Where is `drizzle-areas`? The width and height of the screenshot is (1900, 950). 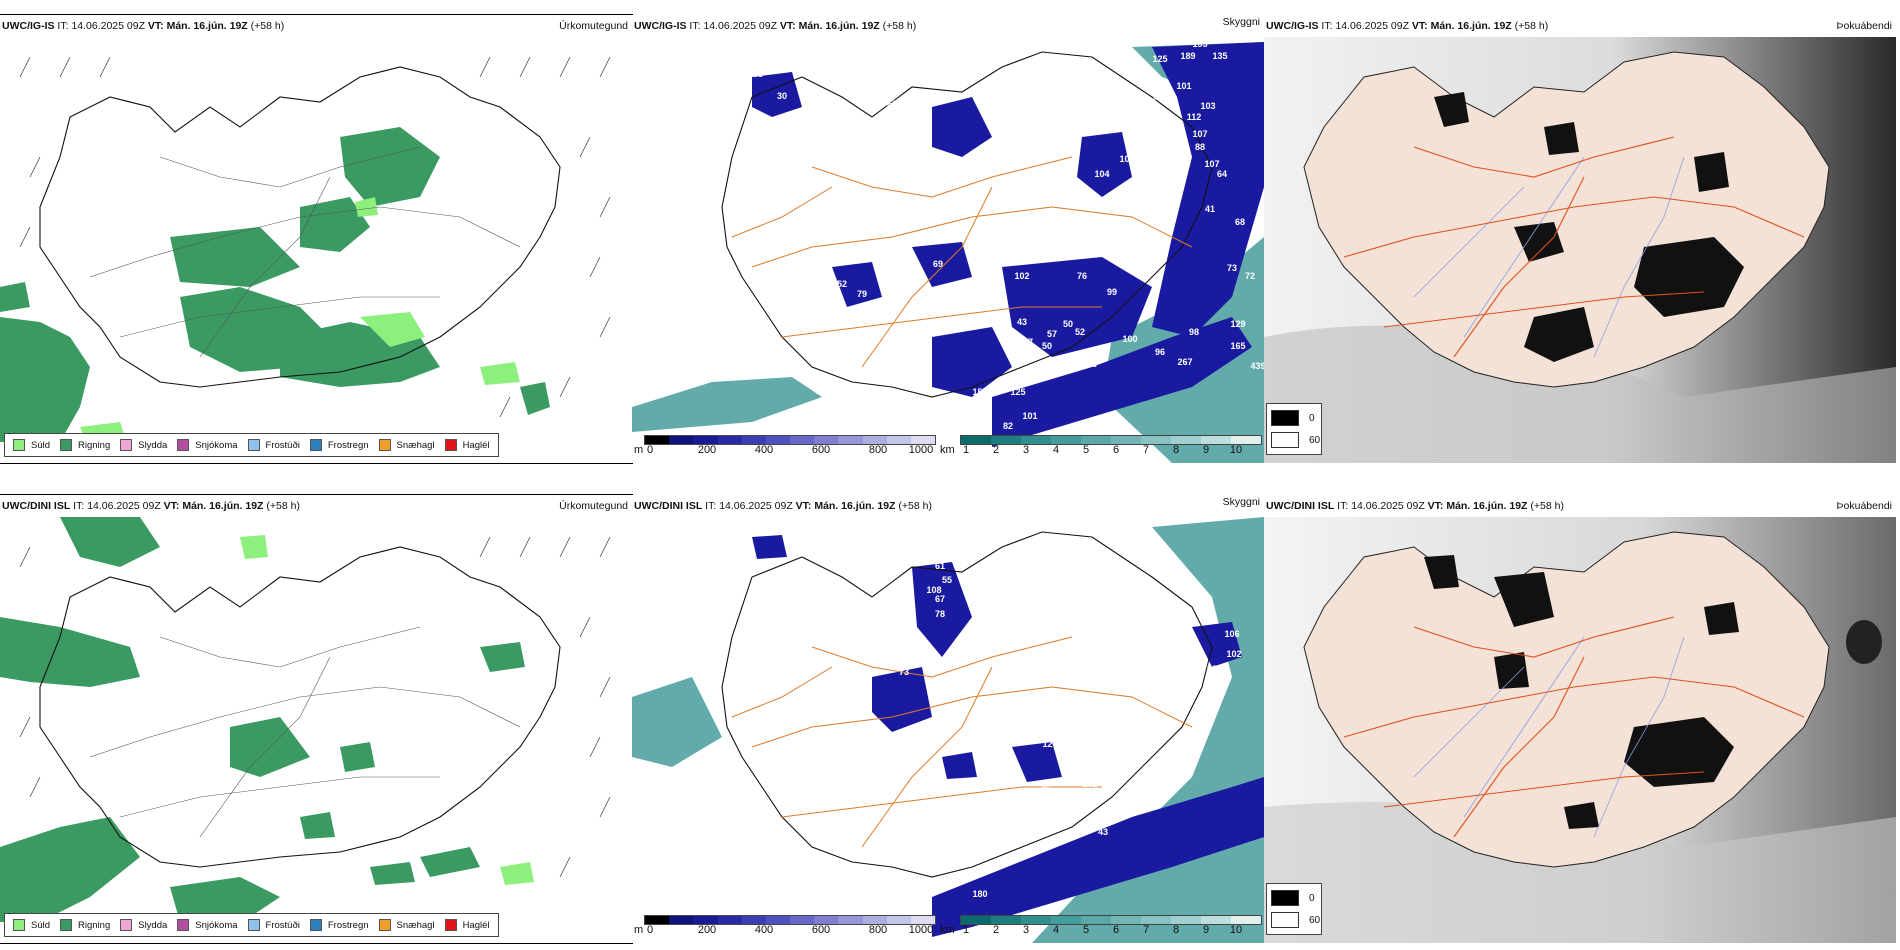 drizzle-areas is located at coordinates (387, 710).